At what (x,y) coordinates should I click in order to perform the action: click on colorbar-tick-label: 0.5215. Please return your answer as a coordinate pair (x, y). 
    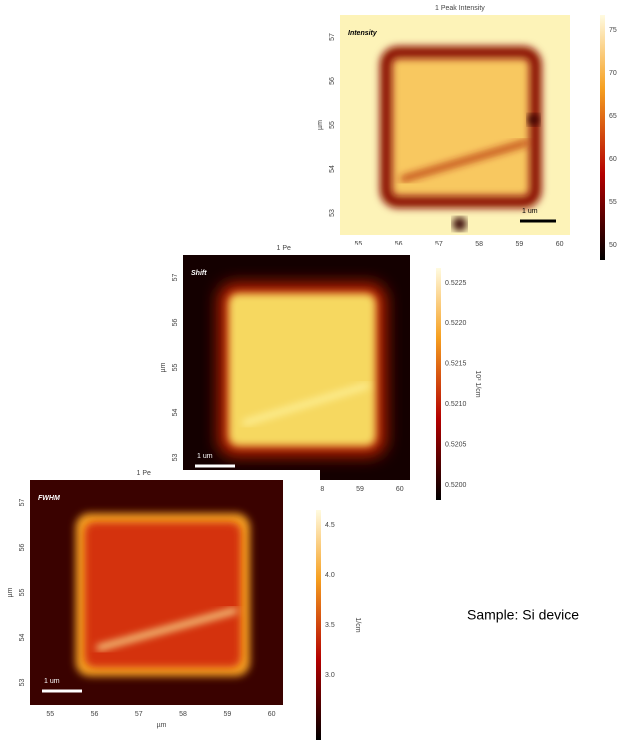
    Looking at the image, I should click on (456, 364).